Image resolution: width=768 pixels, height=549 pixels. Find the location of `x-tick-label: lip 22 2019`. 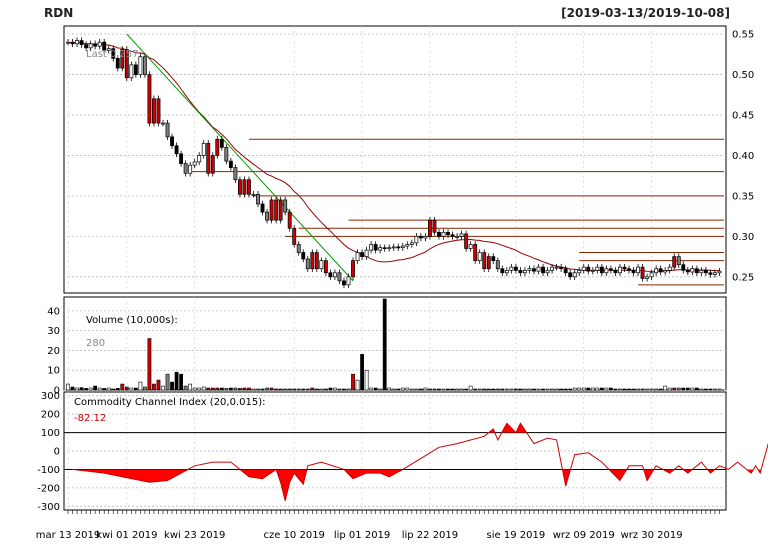

x-tick-label: lip 22 2019 is located at coordinates (430, 535).